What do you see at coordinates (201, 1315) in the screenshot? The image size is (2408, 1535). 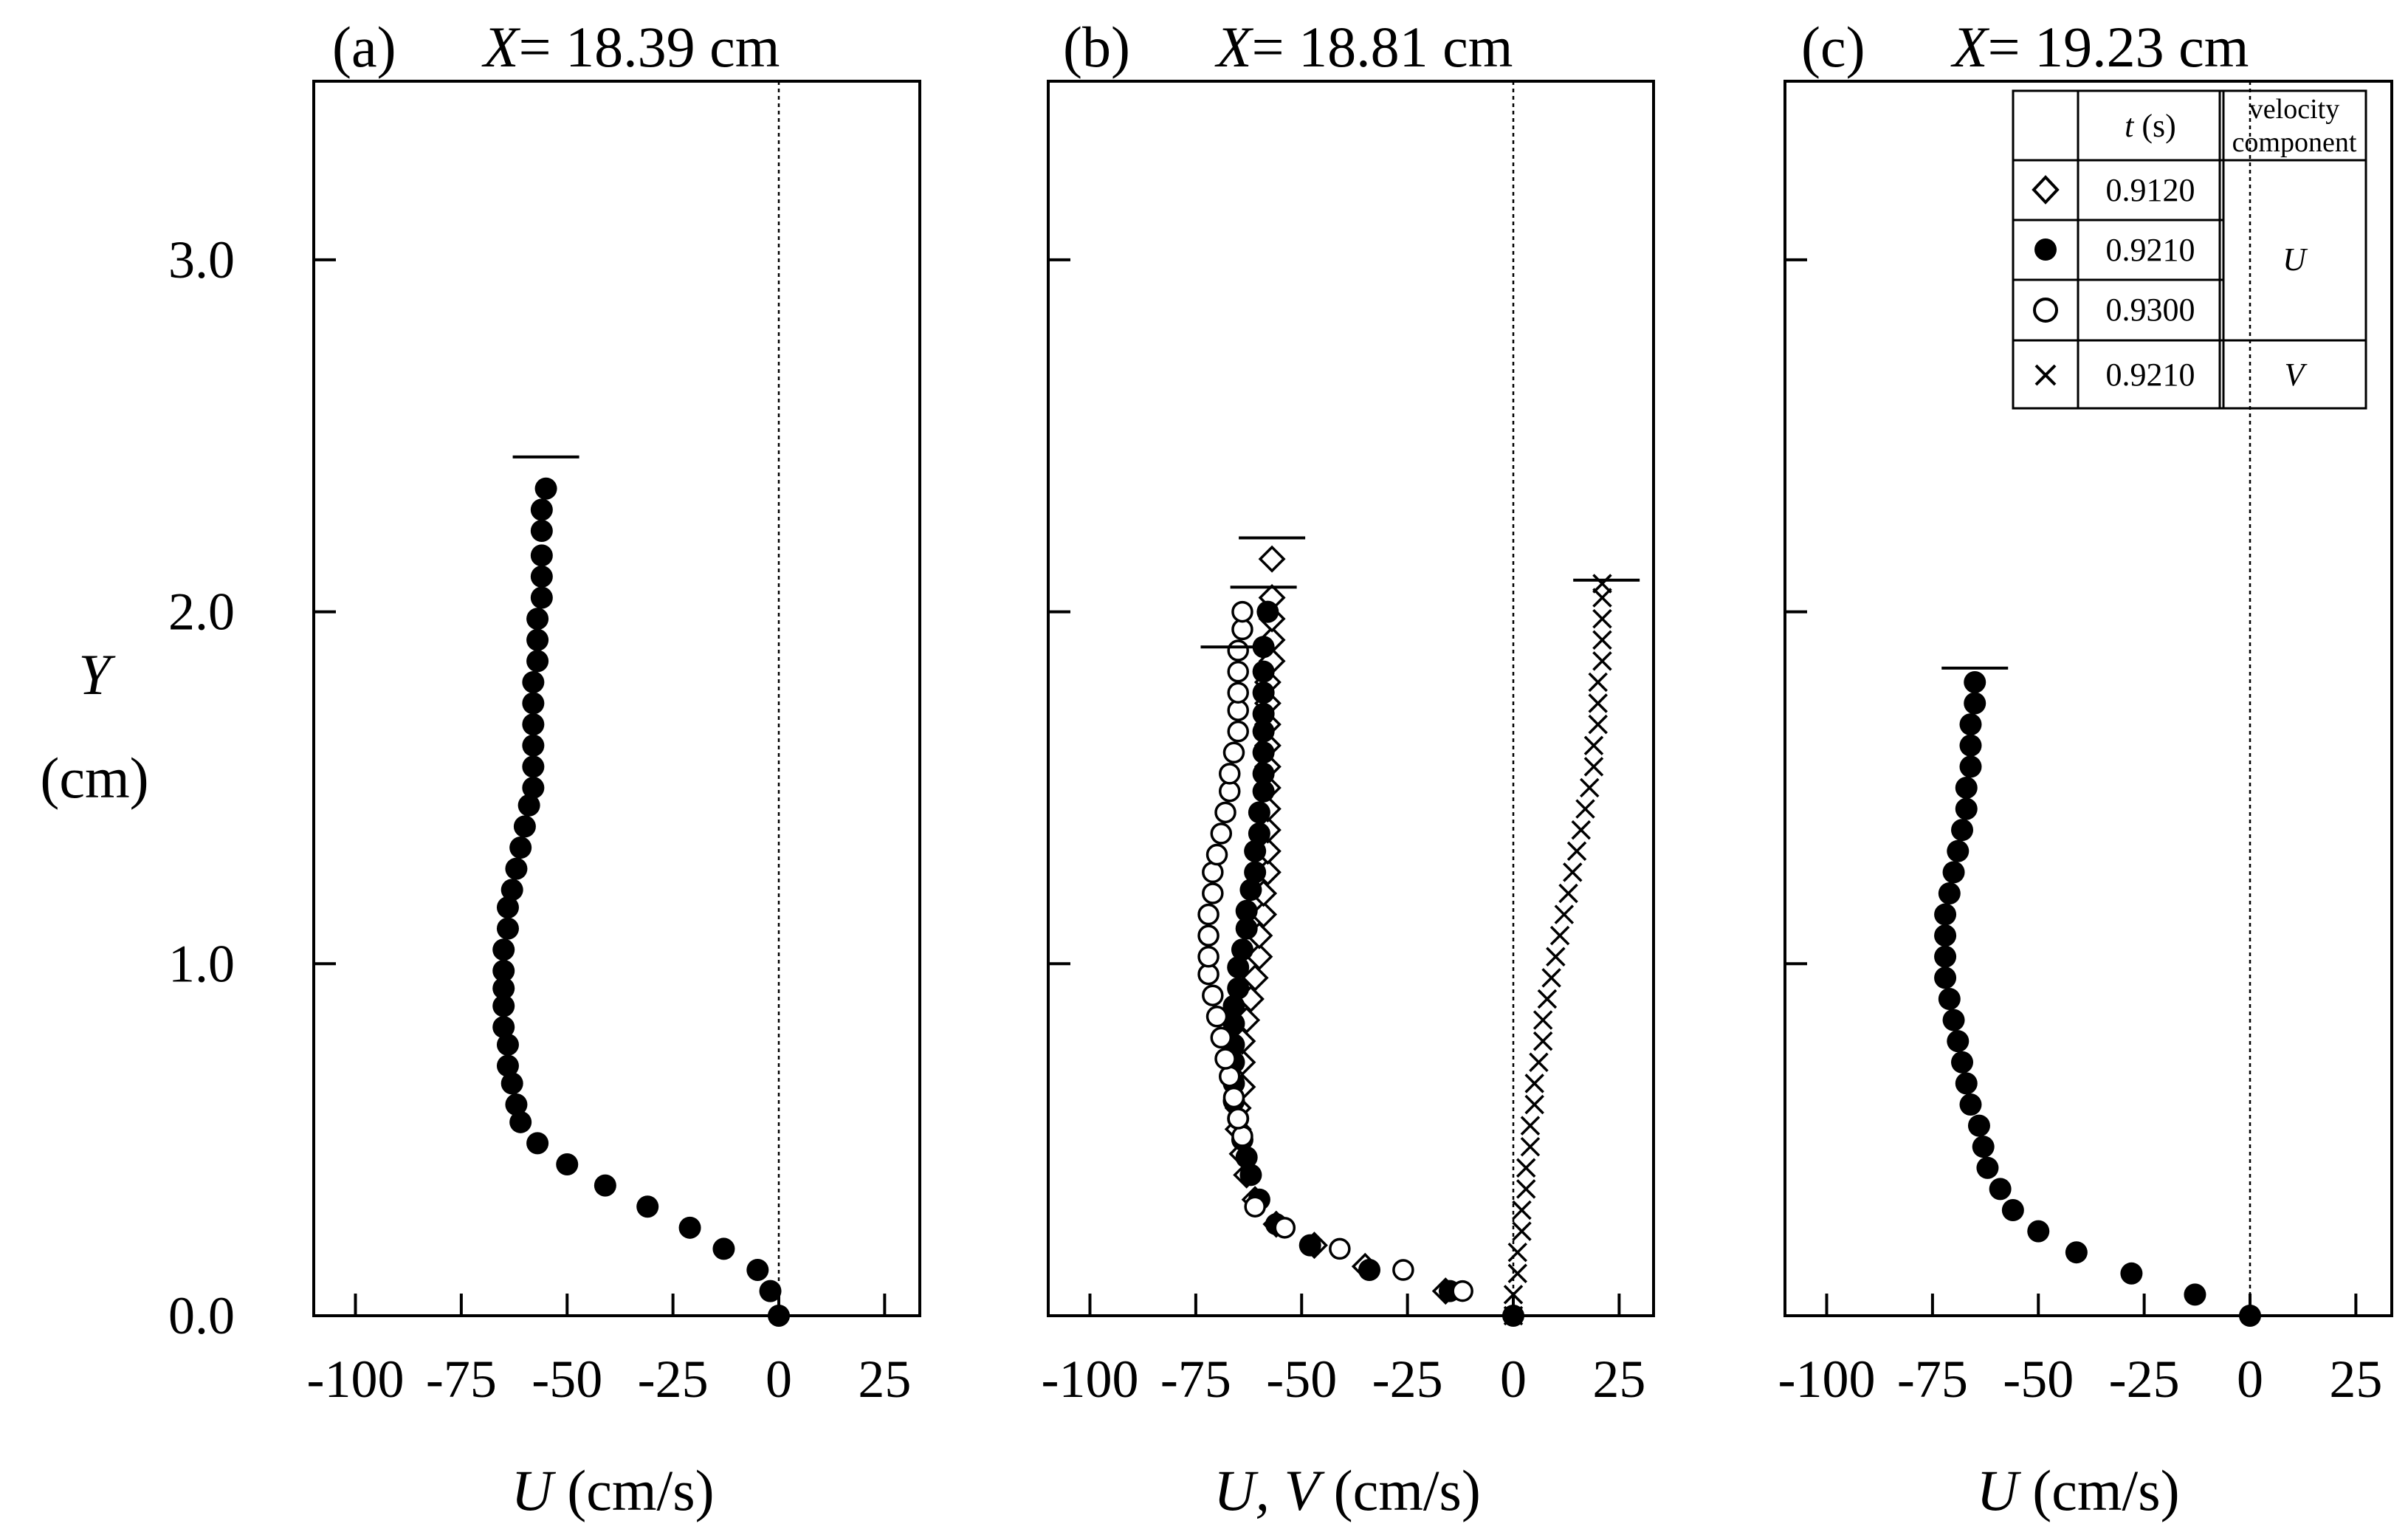 I see `y-tick-label: 0.0` at bounding box center [201, 1315].